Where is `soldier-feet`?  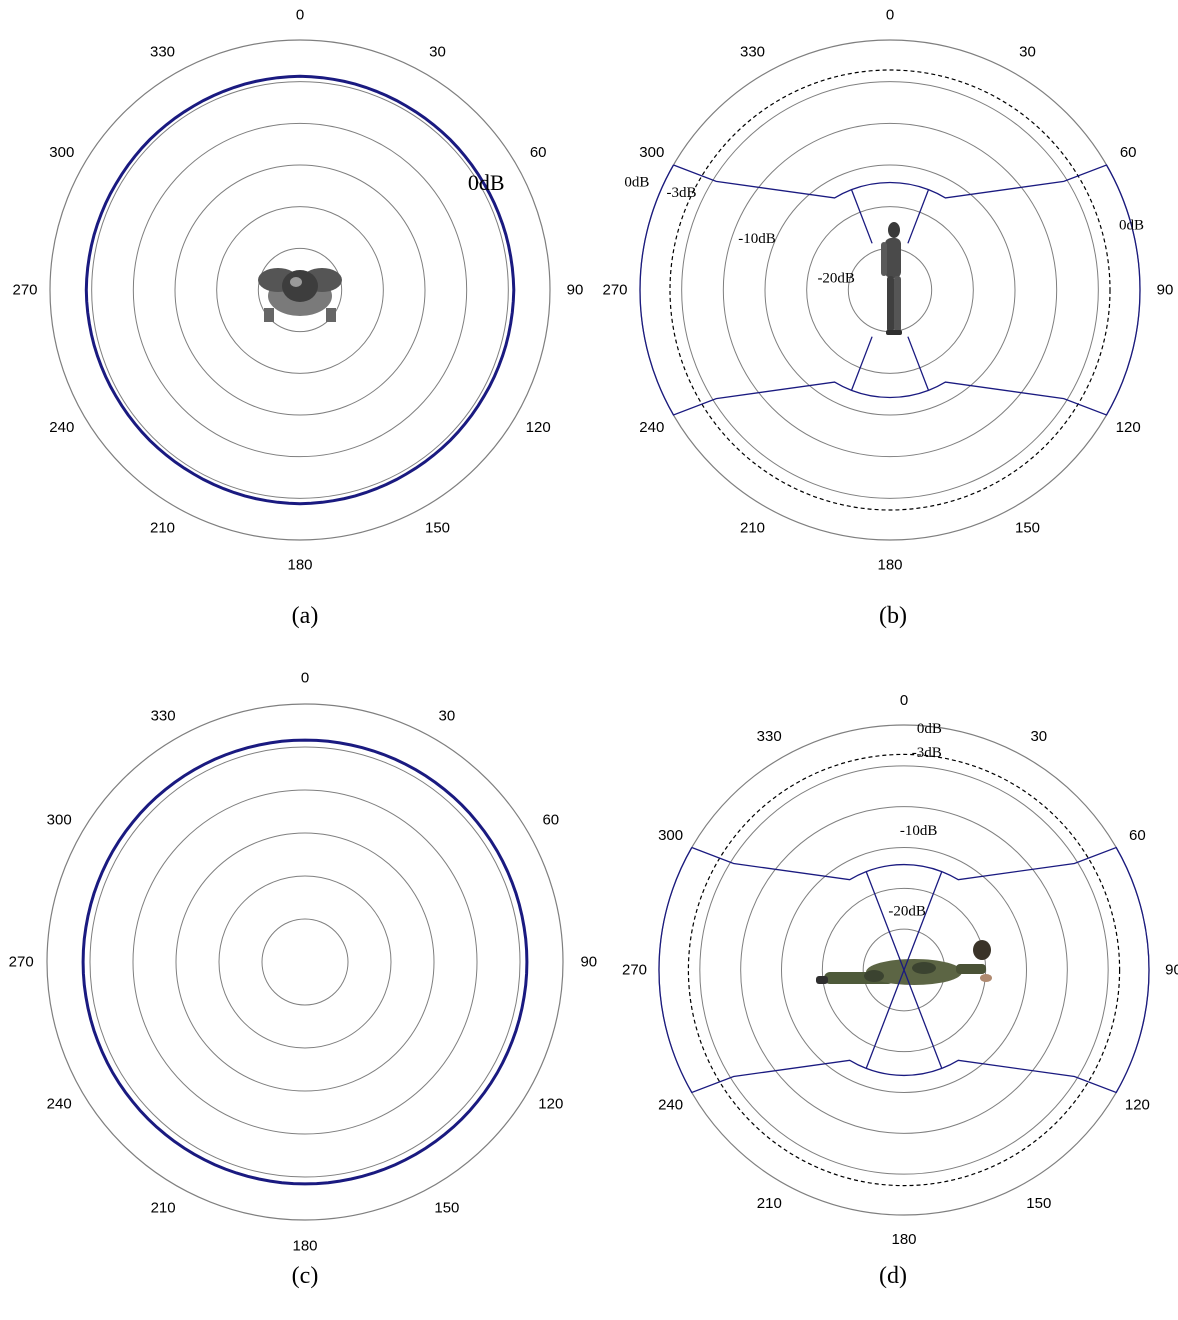
soldier-feet is located at coordinates (894, 332).